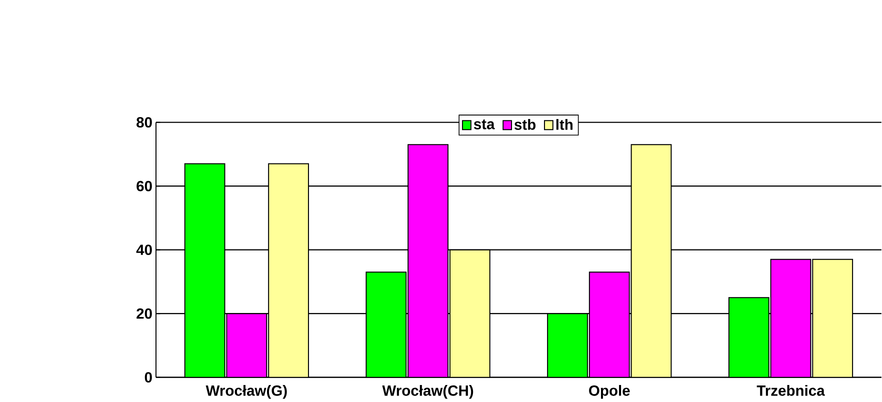 The width and height of the screenshot is (882, 402). Describe the element at coordinates (484, 125) in the screenshot. I see `legend-label: sta` at that location.